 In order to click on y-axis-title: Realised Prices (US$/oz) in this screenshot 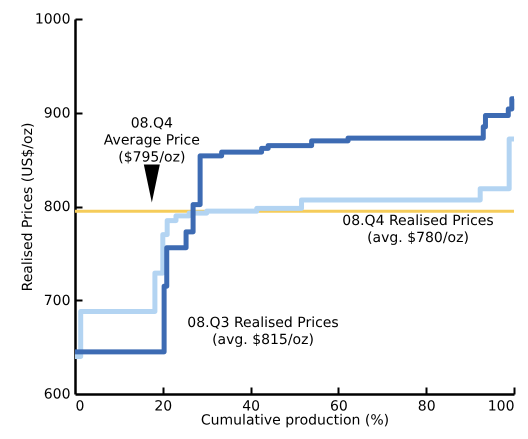, I will do `click(28, 207)`.